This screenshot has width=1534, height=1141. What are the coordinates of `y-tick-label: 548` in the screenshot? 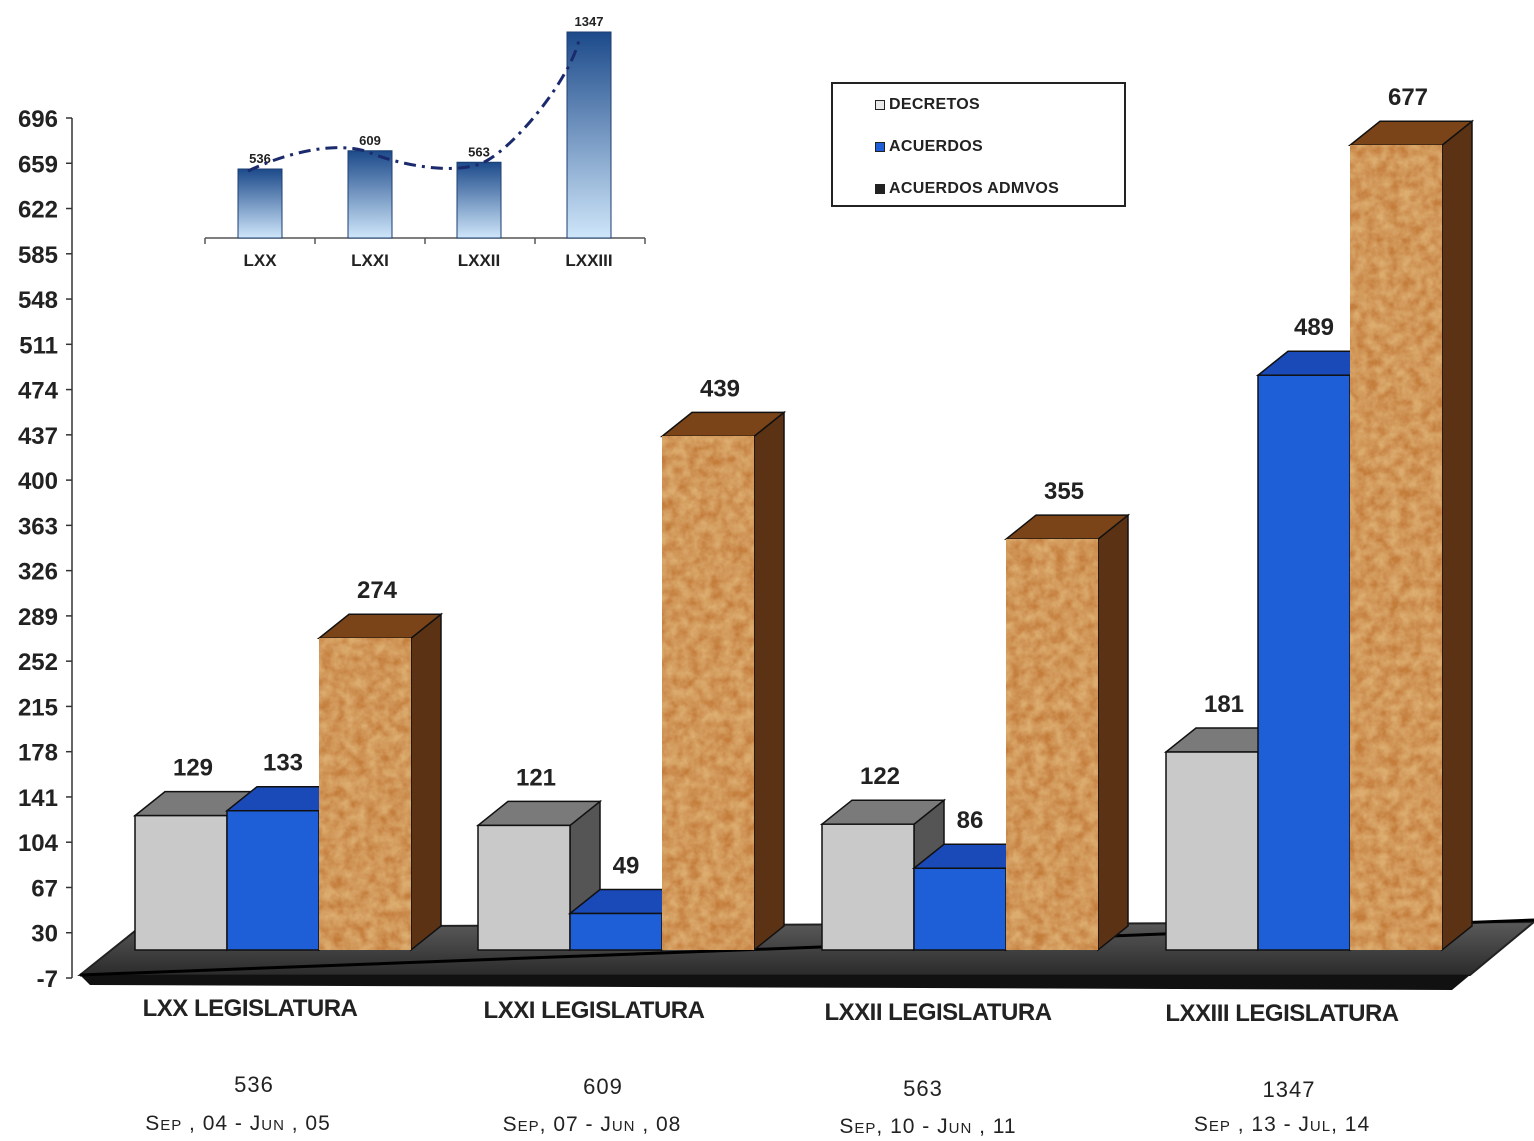 It's located at (38, 300).